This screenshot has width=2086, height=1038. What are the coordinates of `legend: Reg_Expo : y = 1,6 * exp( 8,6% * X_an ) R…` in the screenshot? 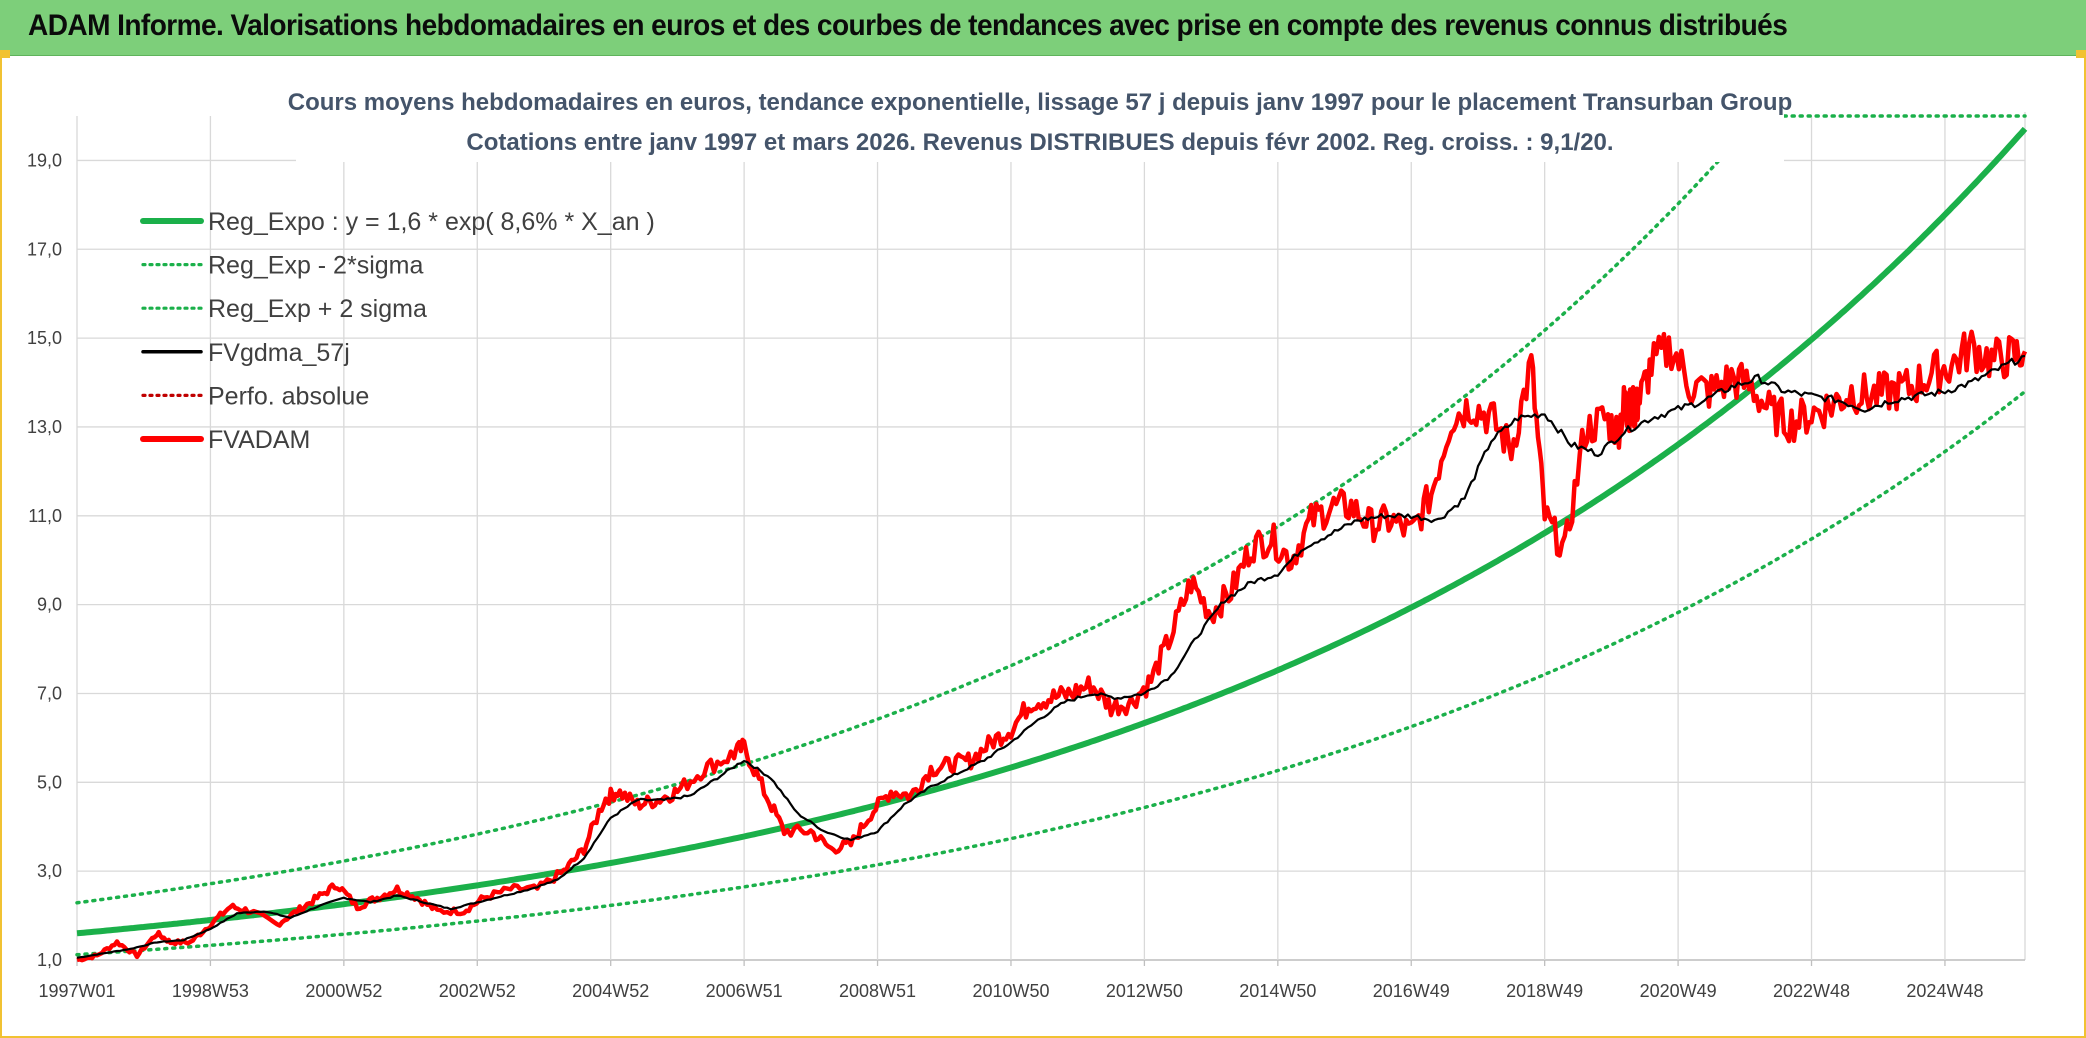 It's located at (397, 331).